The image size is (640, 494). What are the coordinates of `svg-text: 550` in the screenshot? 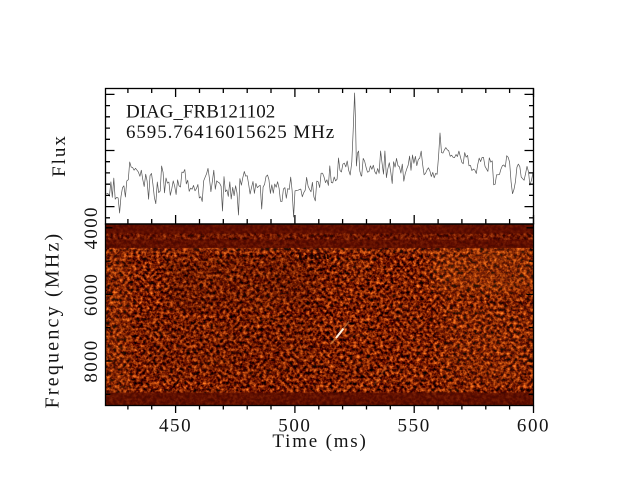 It's located at (414, 426).